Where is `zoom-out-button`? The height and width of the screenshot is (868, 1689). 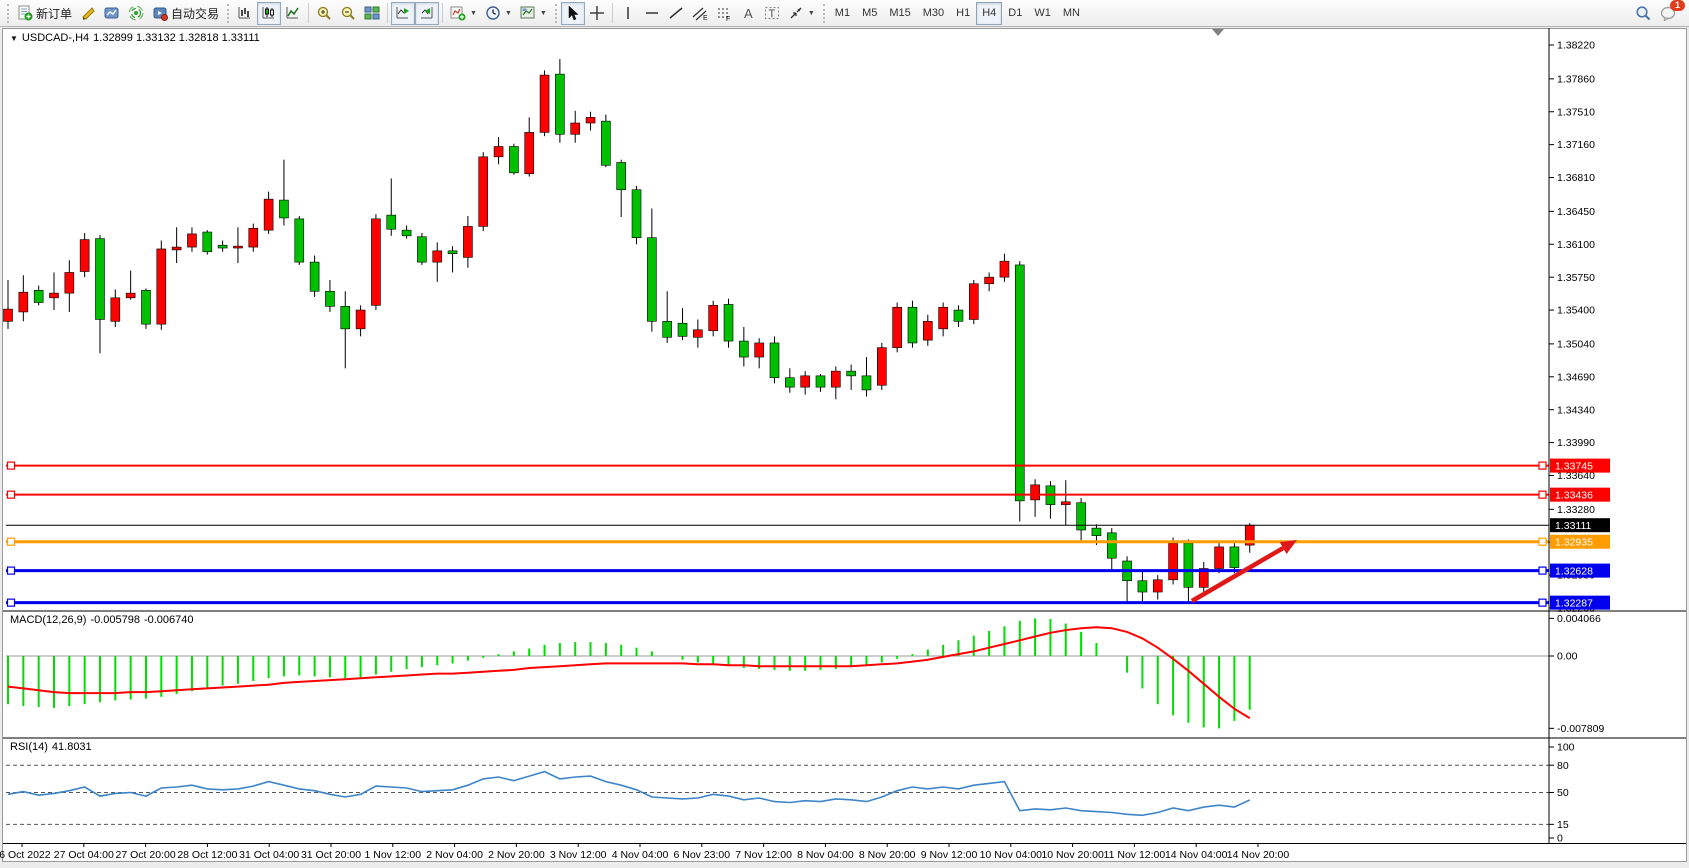
zoom-out-button is located at coordinates (348, 13).